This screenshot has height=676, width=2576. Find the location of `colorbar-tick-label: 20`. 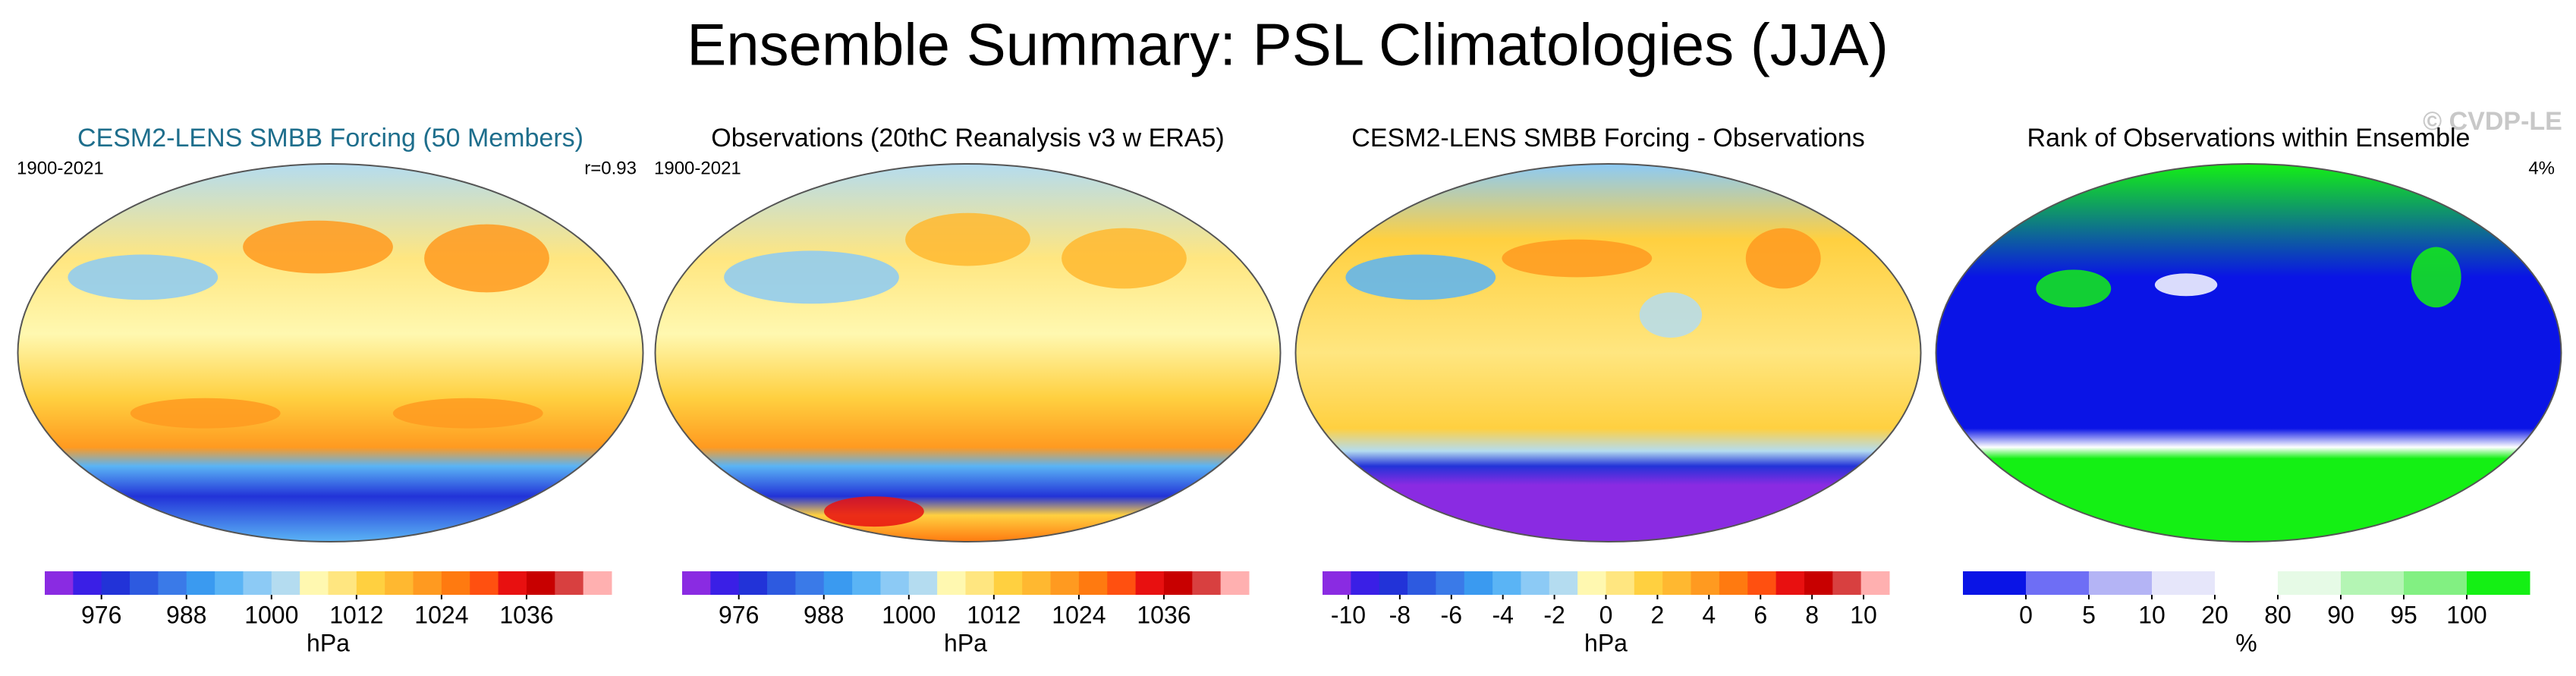

colorbar-tick-label: 20 is located at coordinates (2214, 614).